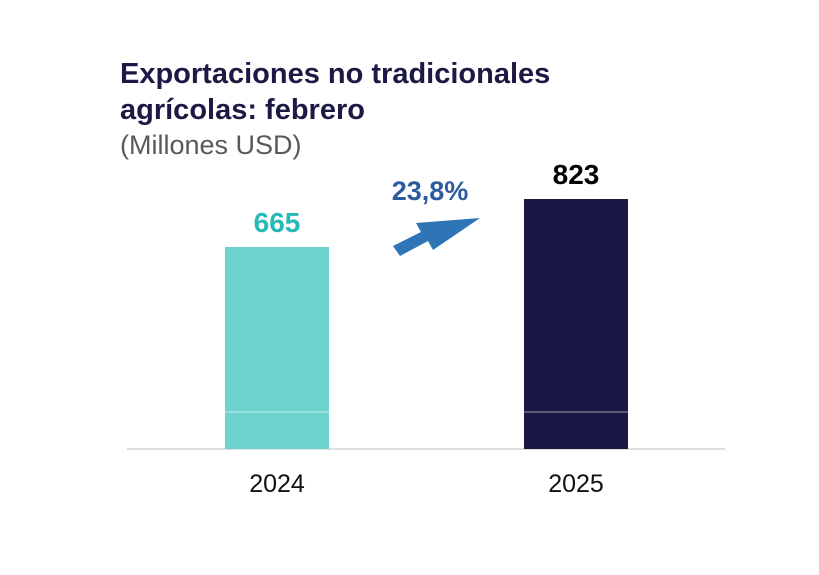 This screenshot has height=575, width=819. I want to click on growth-arrow-icon, so click(436, 237).